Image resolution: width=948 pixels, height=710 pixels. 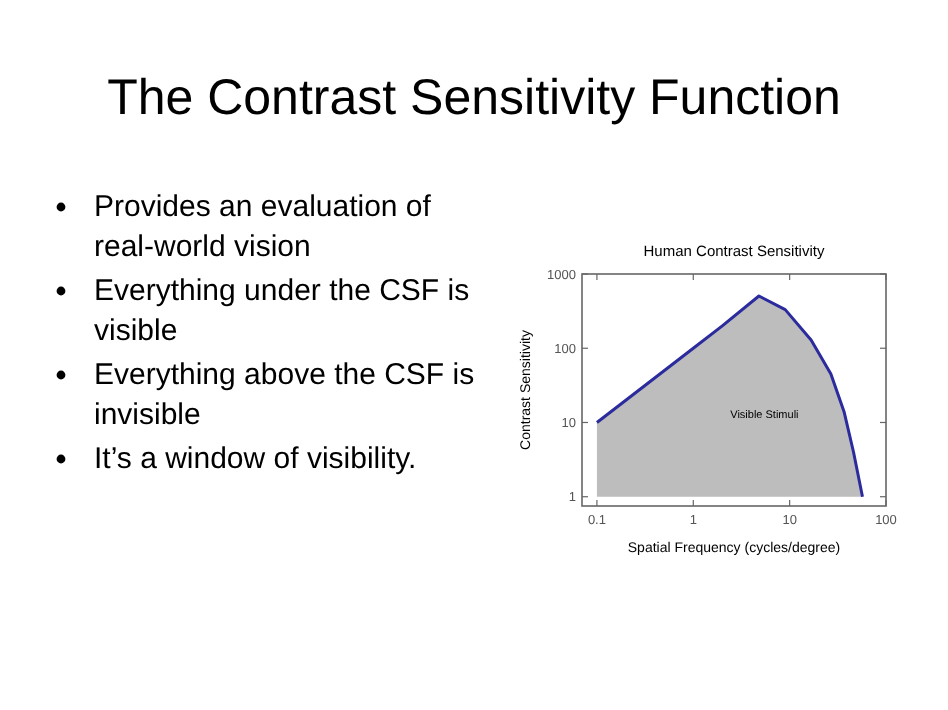 What do you see at coordinates (282, 311) in the screenshot?
I see `text: Everything under the CSF is visible` at bounding box center [282, 311].